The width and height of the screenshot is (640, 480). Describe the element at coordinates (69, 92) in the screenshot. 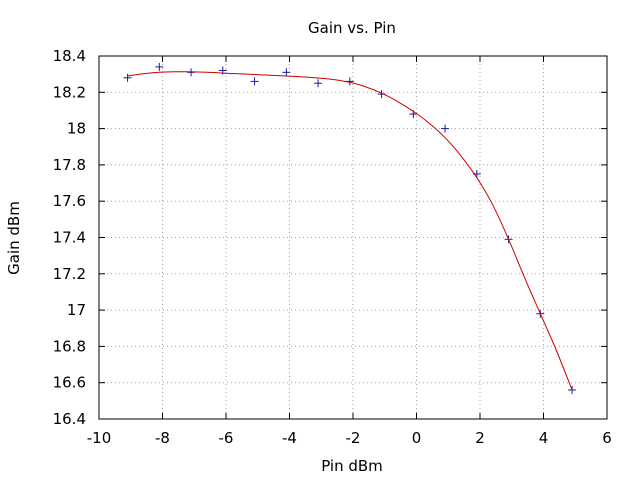

I see `y-tick-label: 18.2` at that location.